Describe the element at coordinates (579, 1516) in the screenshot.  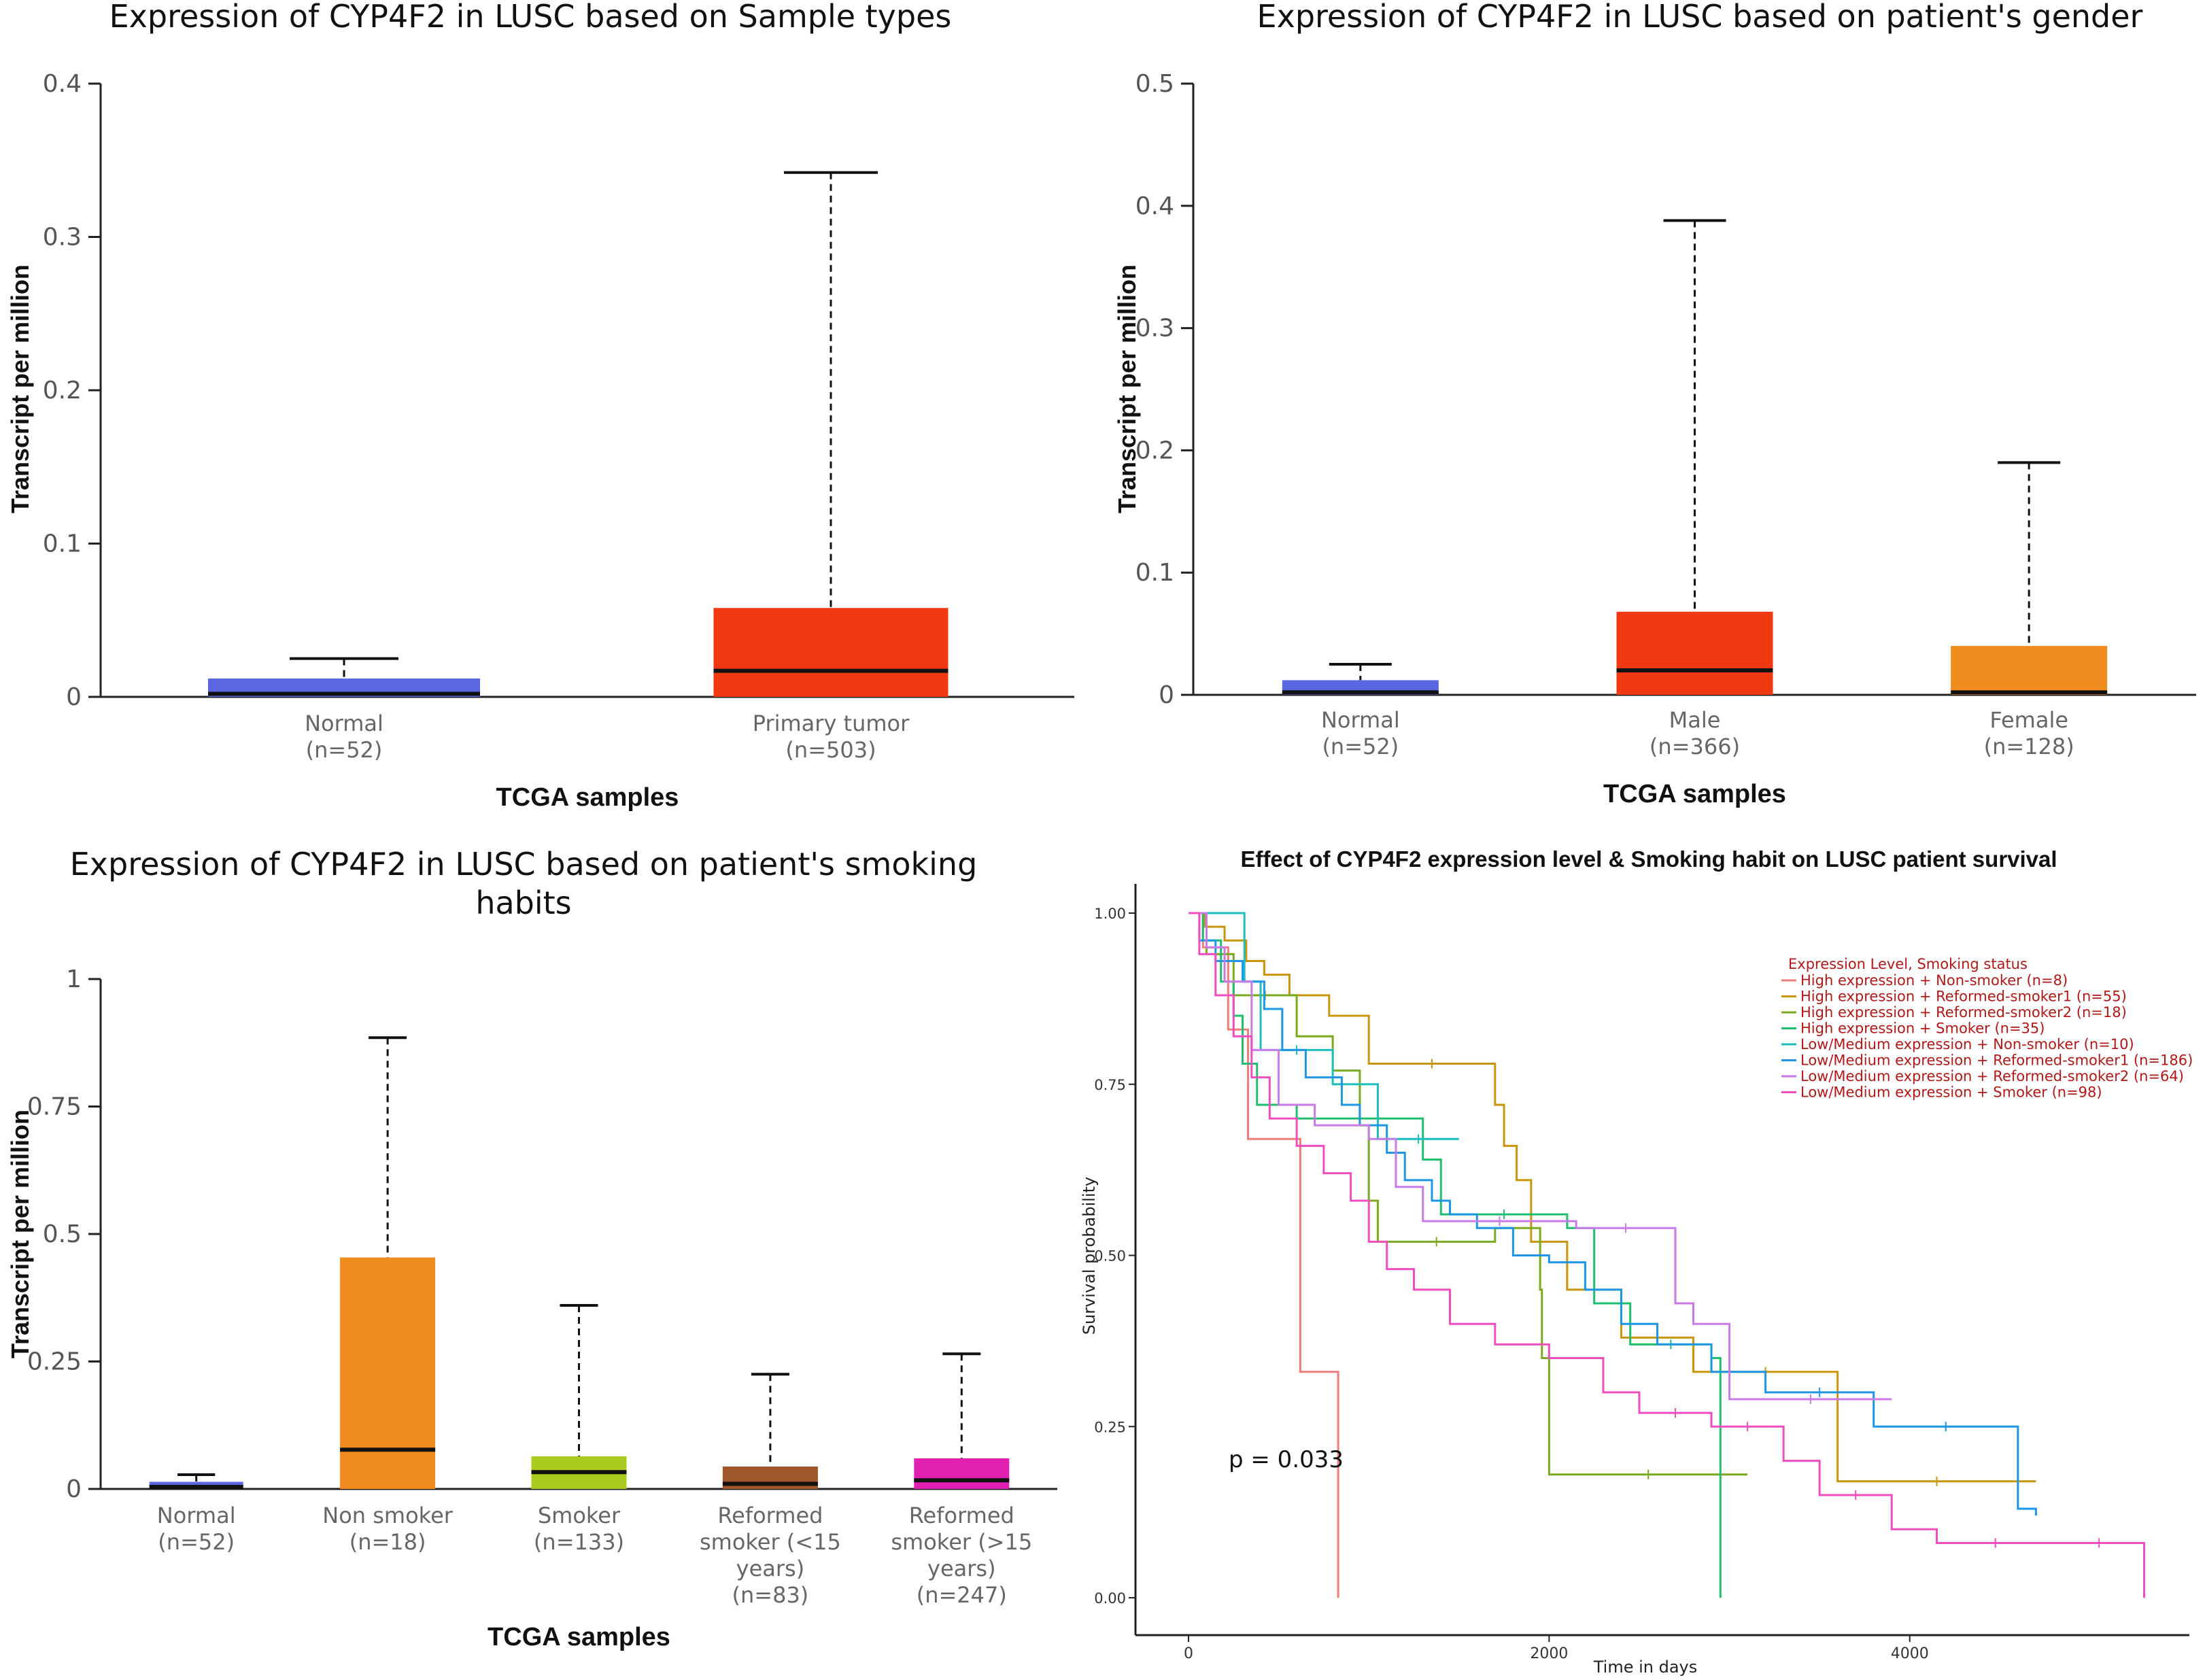
I see `category-label: Smoker` at that location.